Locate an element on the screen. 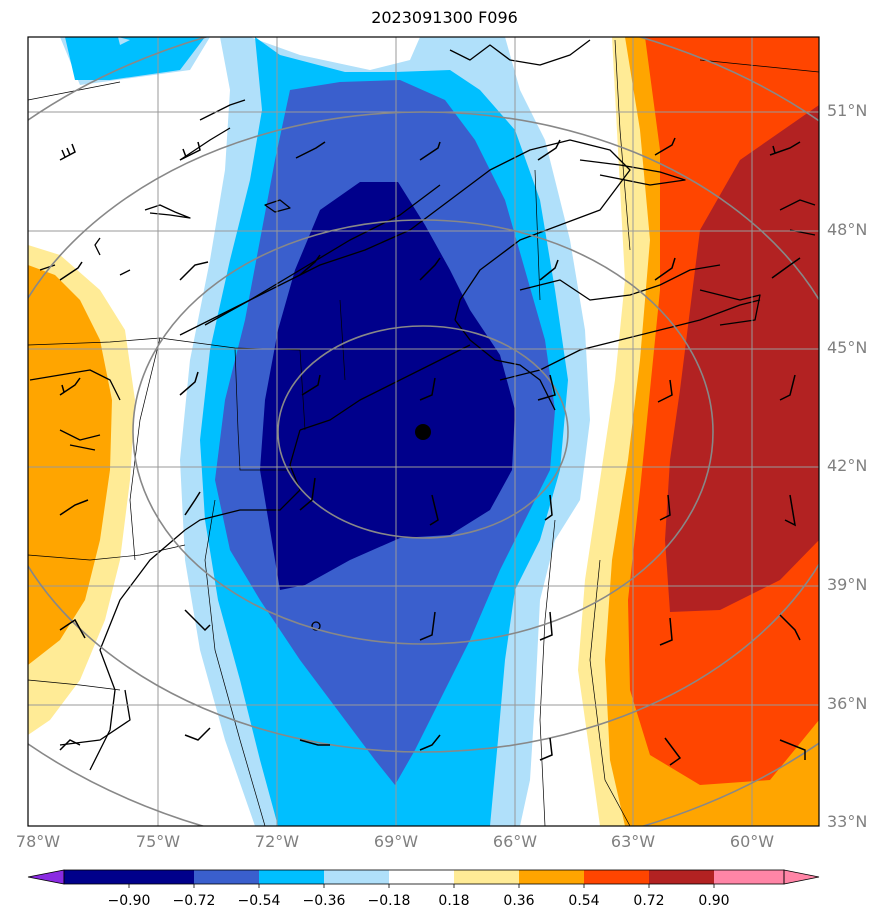  colorbar-tick-label: 0.54 is located at coordinates (584, 901).